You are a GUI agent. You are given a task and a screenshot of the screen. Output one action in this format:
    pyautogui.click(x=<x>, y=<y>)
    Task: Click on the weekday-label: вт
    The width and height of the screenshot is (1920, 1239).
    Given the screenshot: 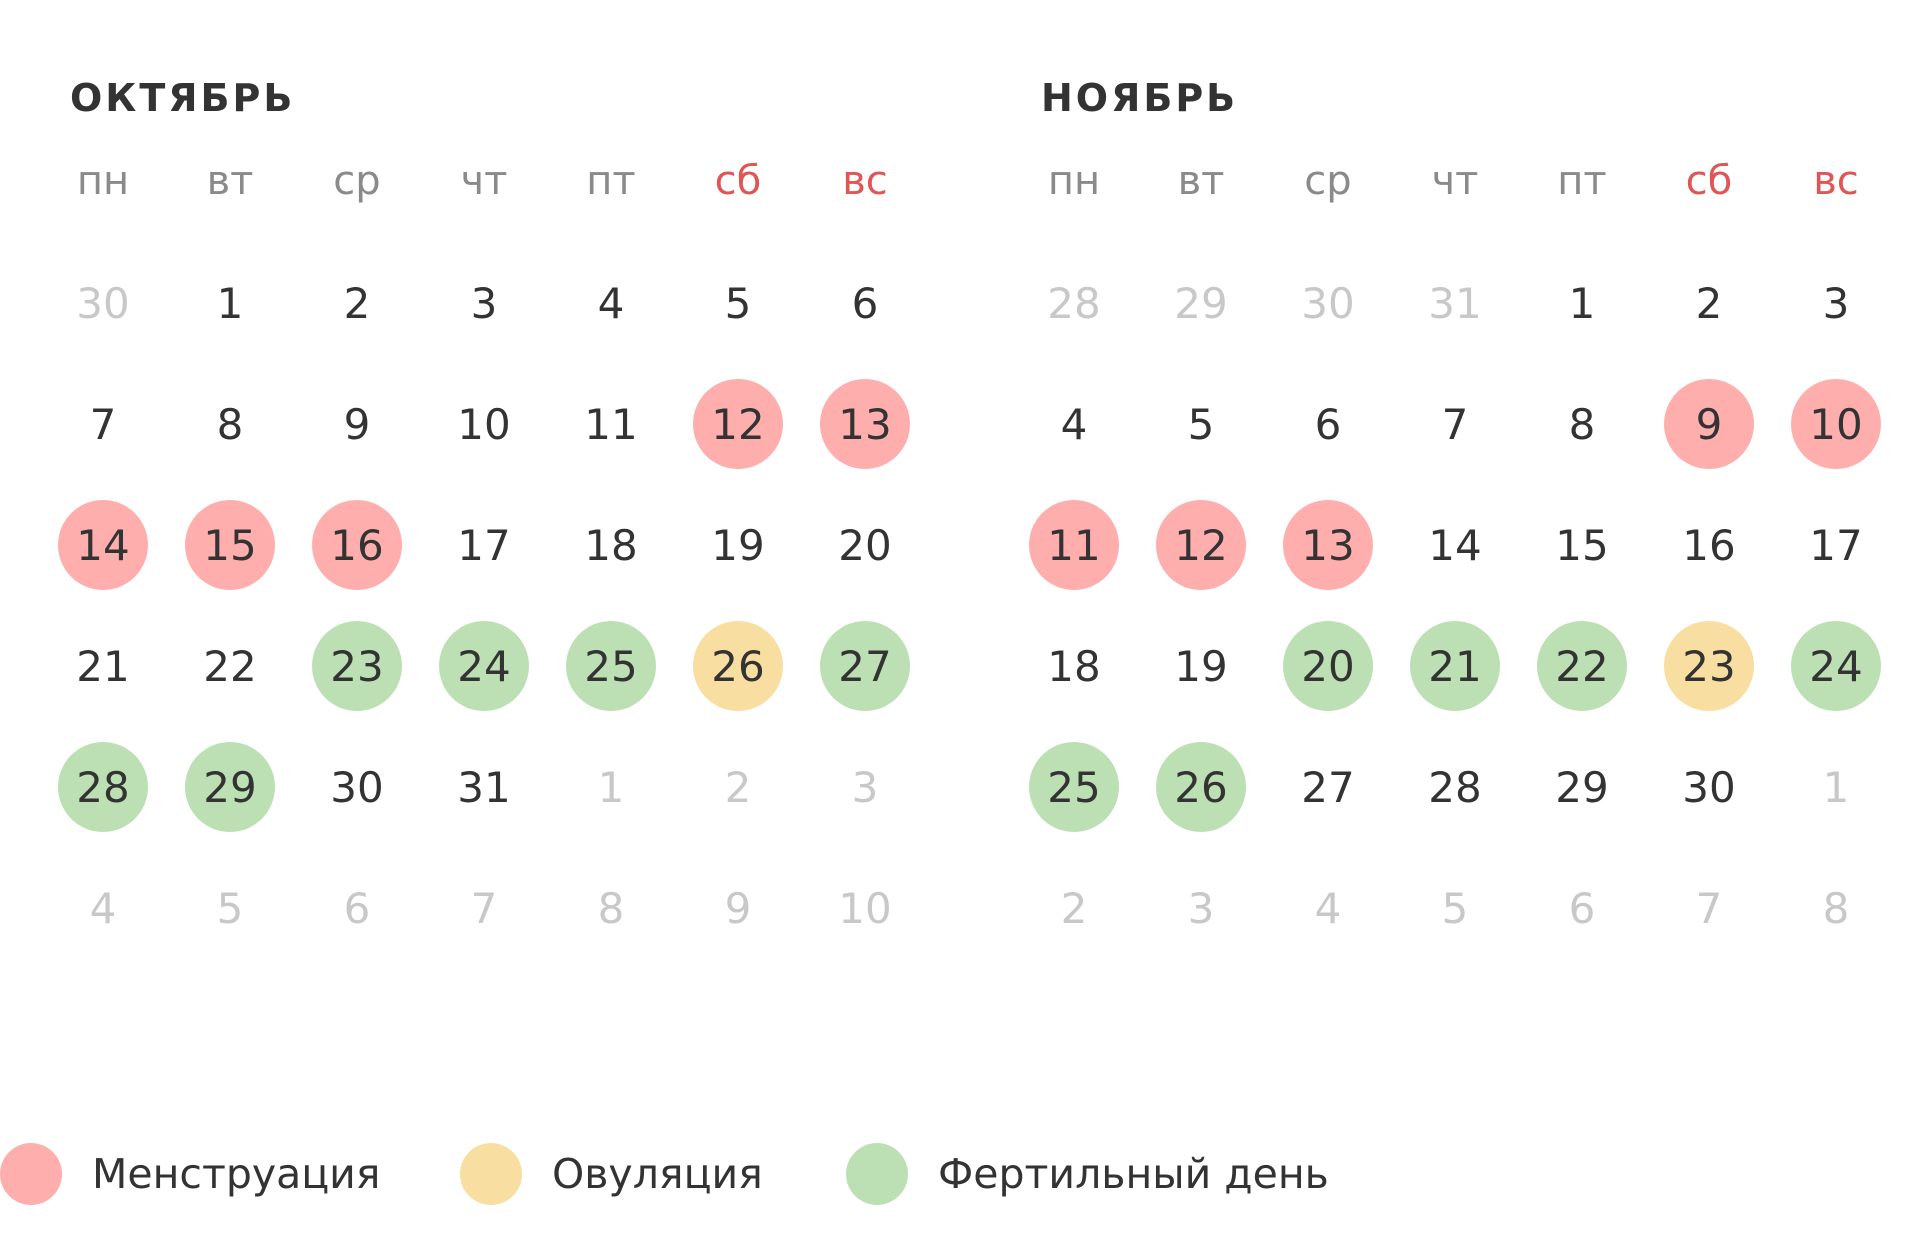 What is the action you would take?
    pyautogui.click(x=230, y=181)
    